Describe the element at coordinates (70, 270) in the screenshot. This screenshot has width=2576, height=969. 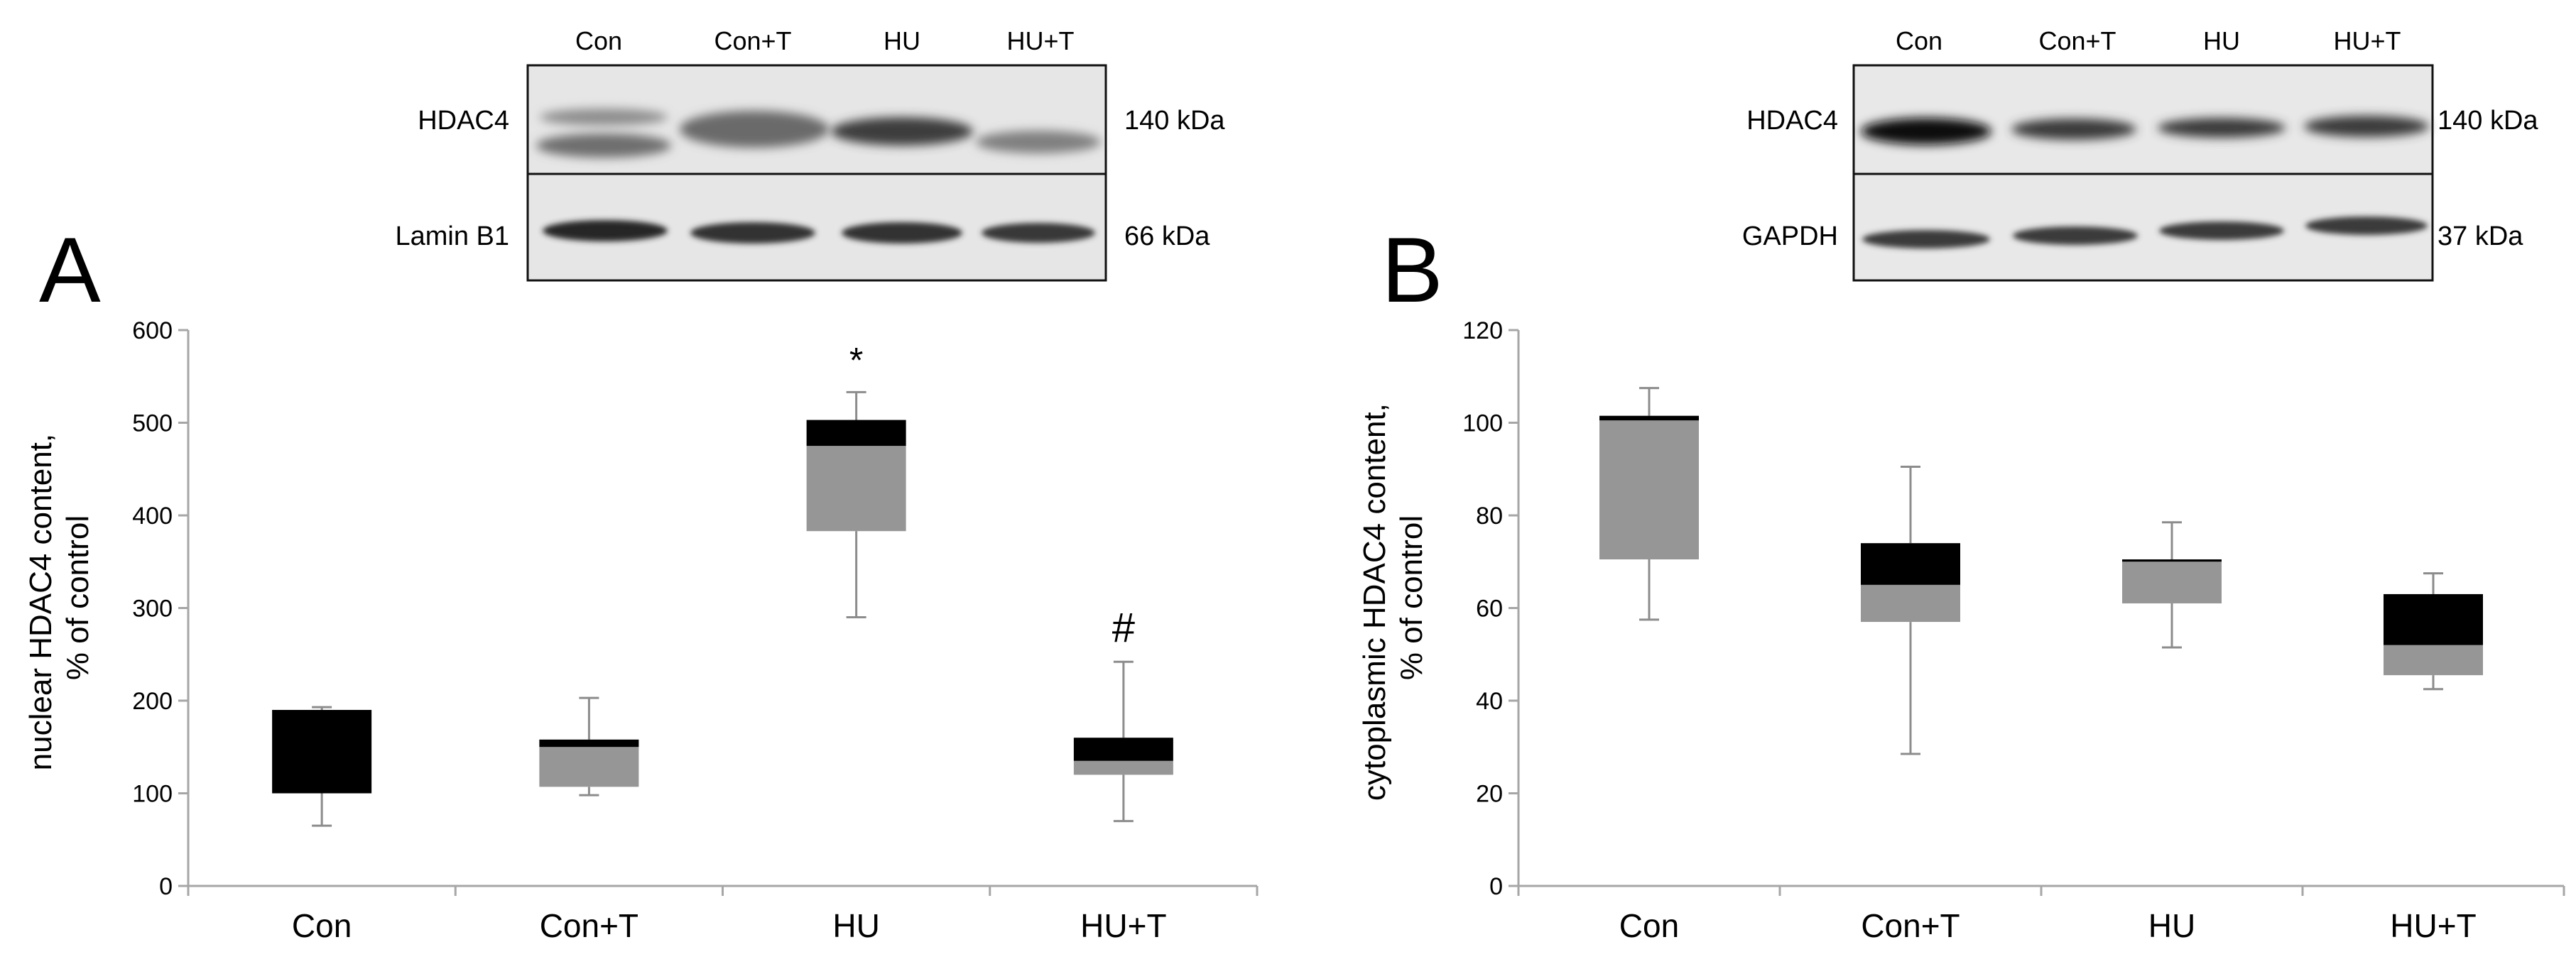
I see `panel-letter-a: A` at that location.